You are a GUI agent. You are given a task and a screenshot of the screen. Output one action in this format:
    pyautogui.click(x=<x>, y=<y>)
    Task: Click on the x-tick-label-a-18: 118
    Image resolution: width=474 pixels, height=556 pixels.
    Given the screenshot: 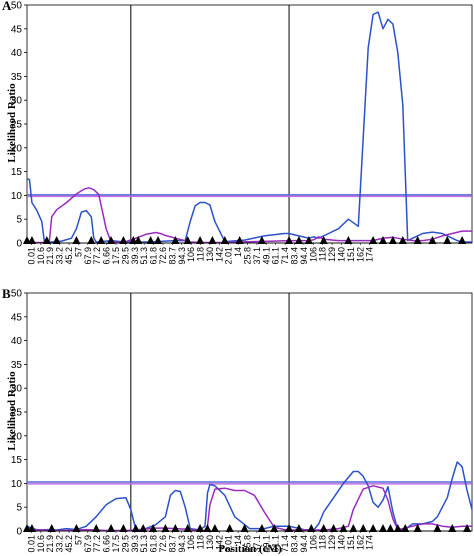 What is the action you would take?
    pyautogui.click(x=201, y=254)
    